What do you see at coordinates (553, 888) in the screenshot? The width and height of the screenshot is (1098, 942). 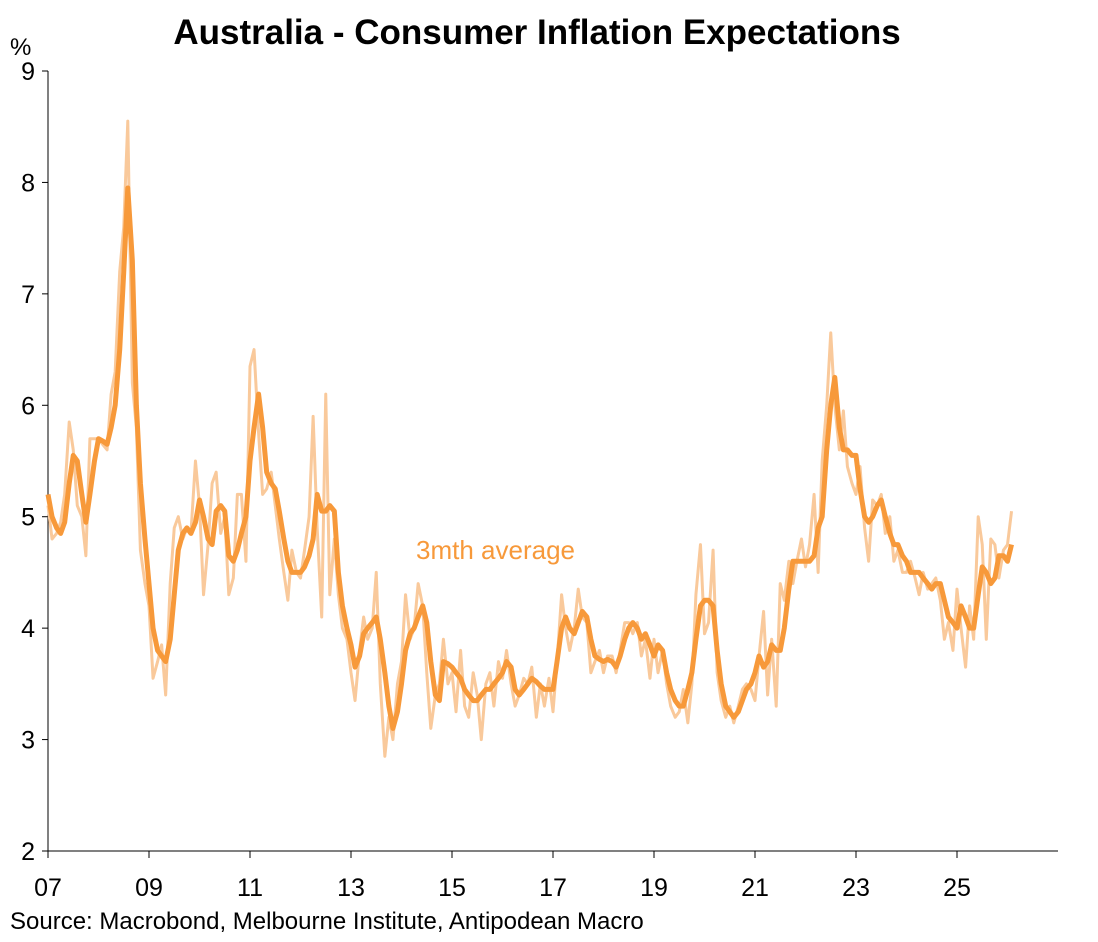 I see `x-tick-label: 17` at bounding box center [553, 888].